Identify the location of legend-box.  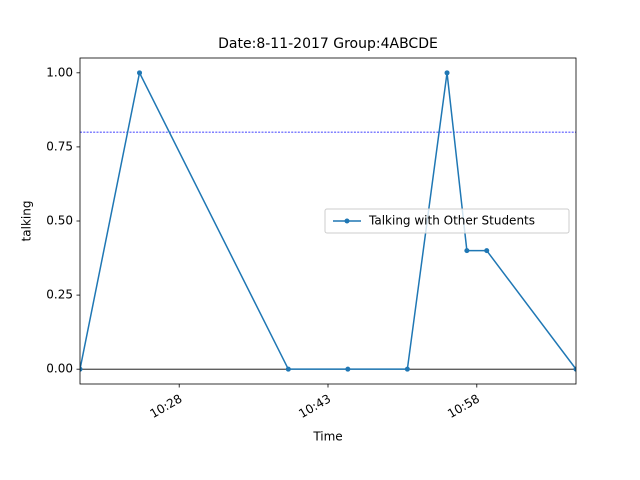
(447, 221).